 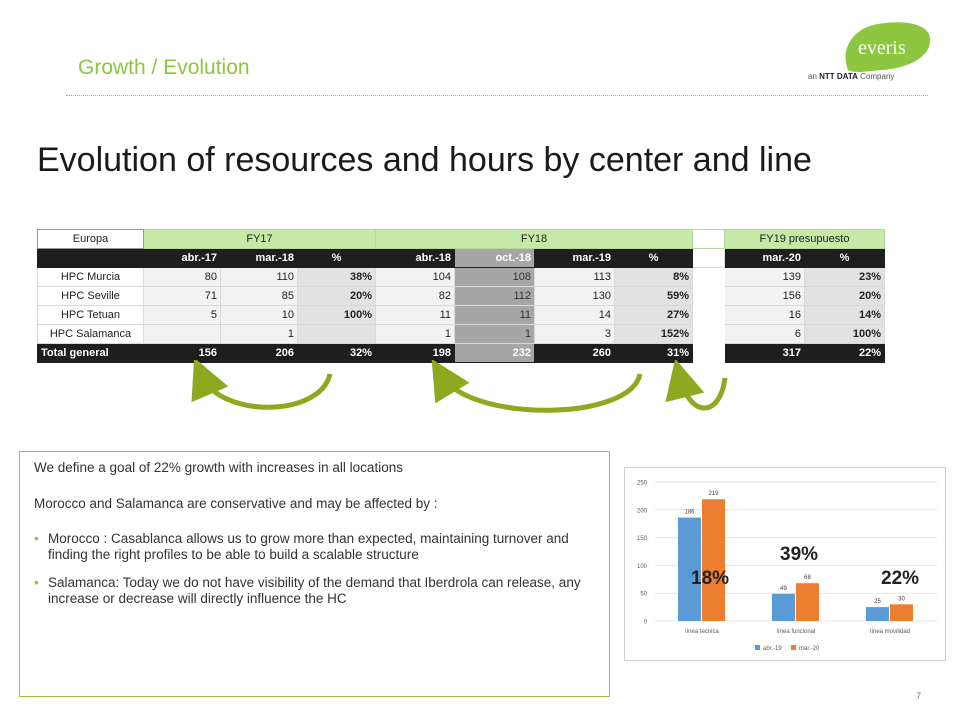 What do you see at coordinates (336, 277) in the screenshot?
I see `cell: 38%` at bounding box center [336, 277].